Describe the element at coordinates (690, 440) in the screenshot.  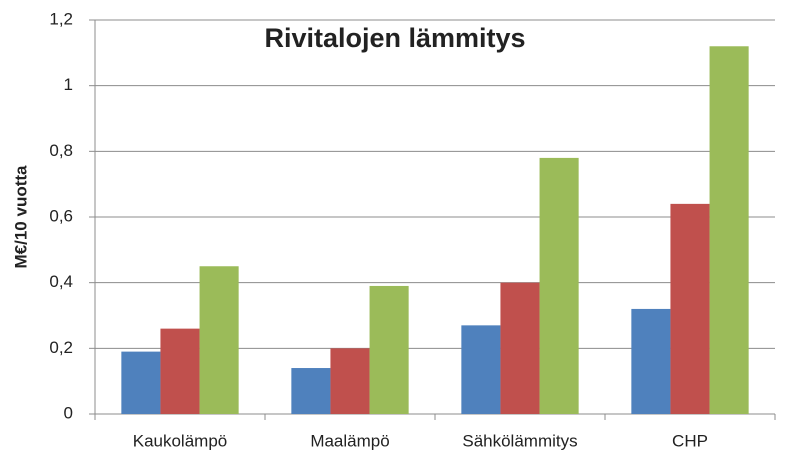
I see `x-tick-label: CHP` at that location.